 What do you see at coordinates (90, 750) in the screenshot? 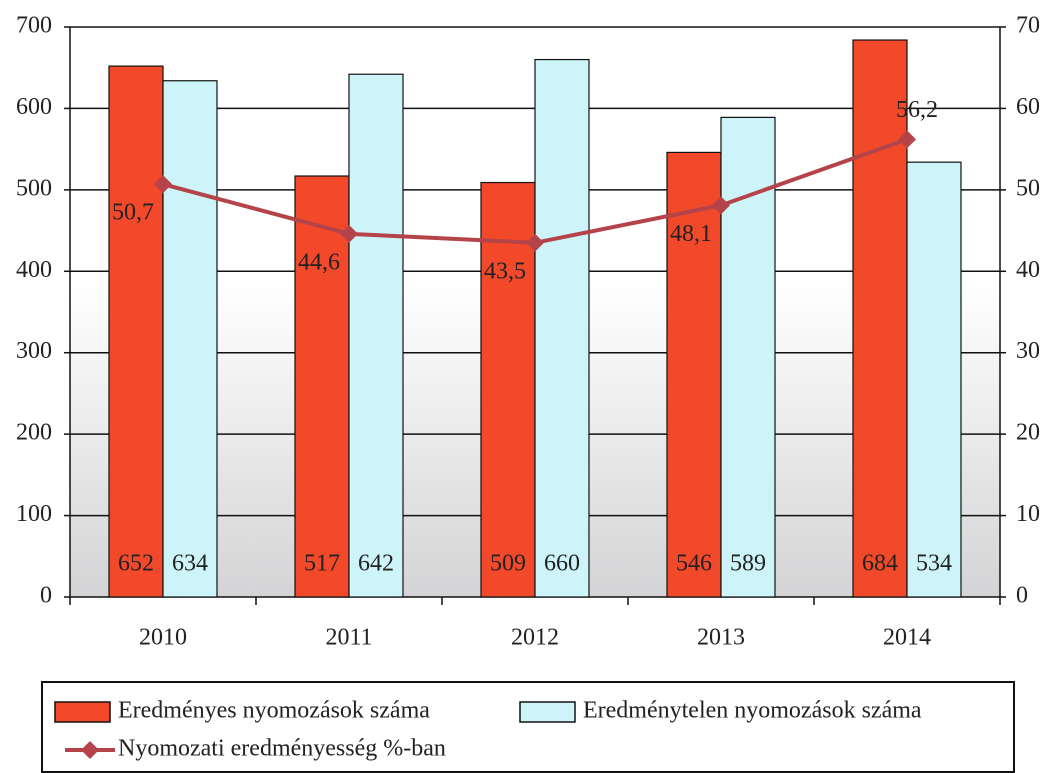
I see `legend-marker` at bounding box center [90, 750].